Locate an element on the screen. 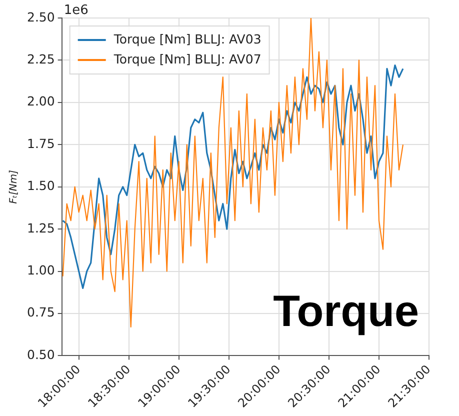  y-tick-label: 0.50 is located at coordinates (40, 354).